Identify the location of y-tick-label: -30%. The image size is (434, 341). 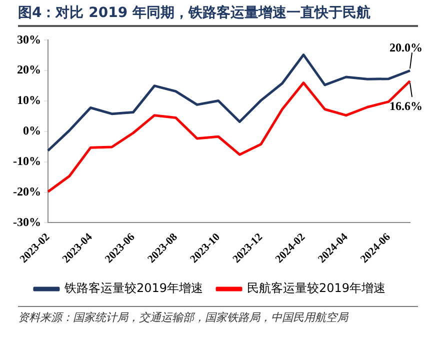
(26, 221).